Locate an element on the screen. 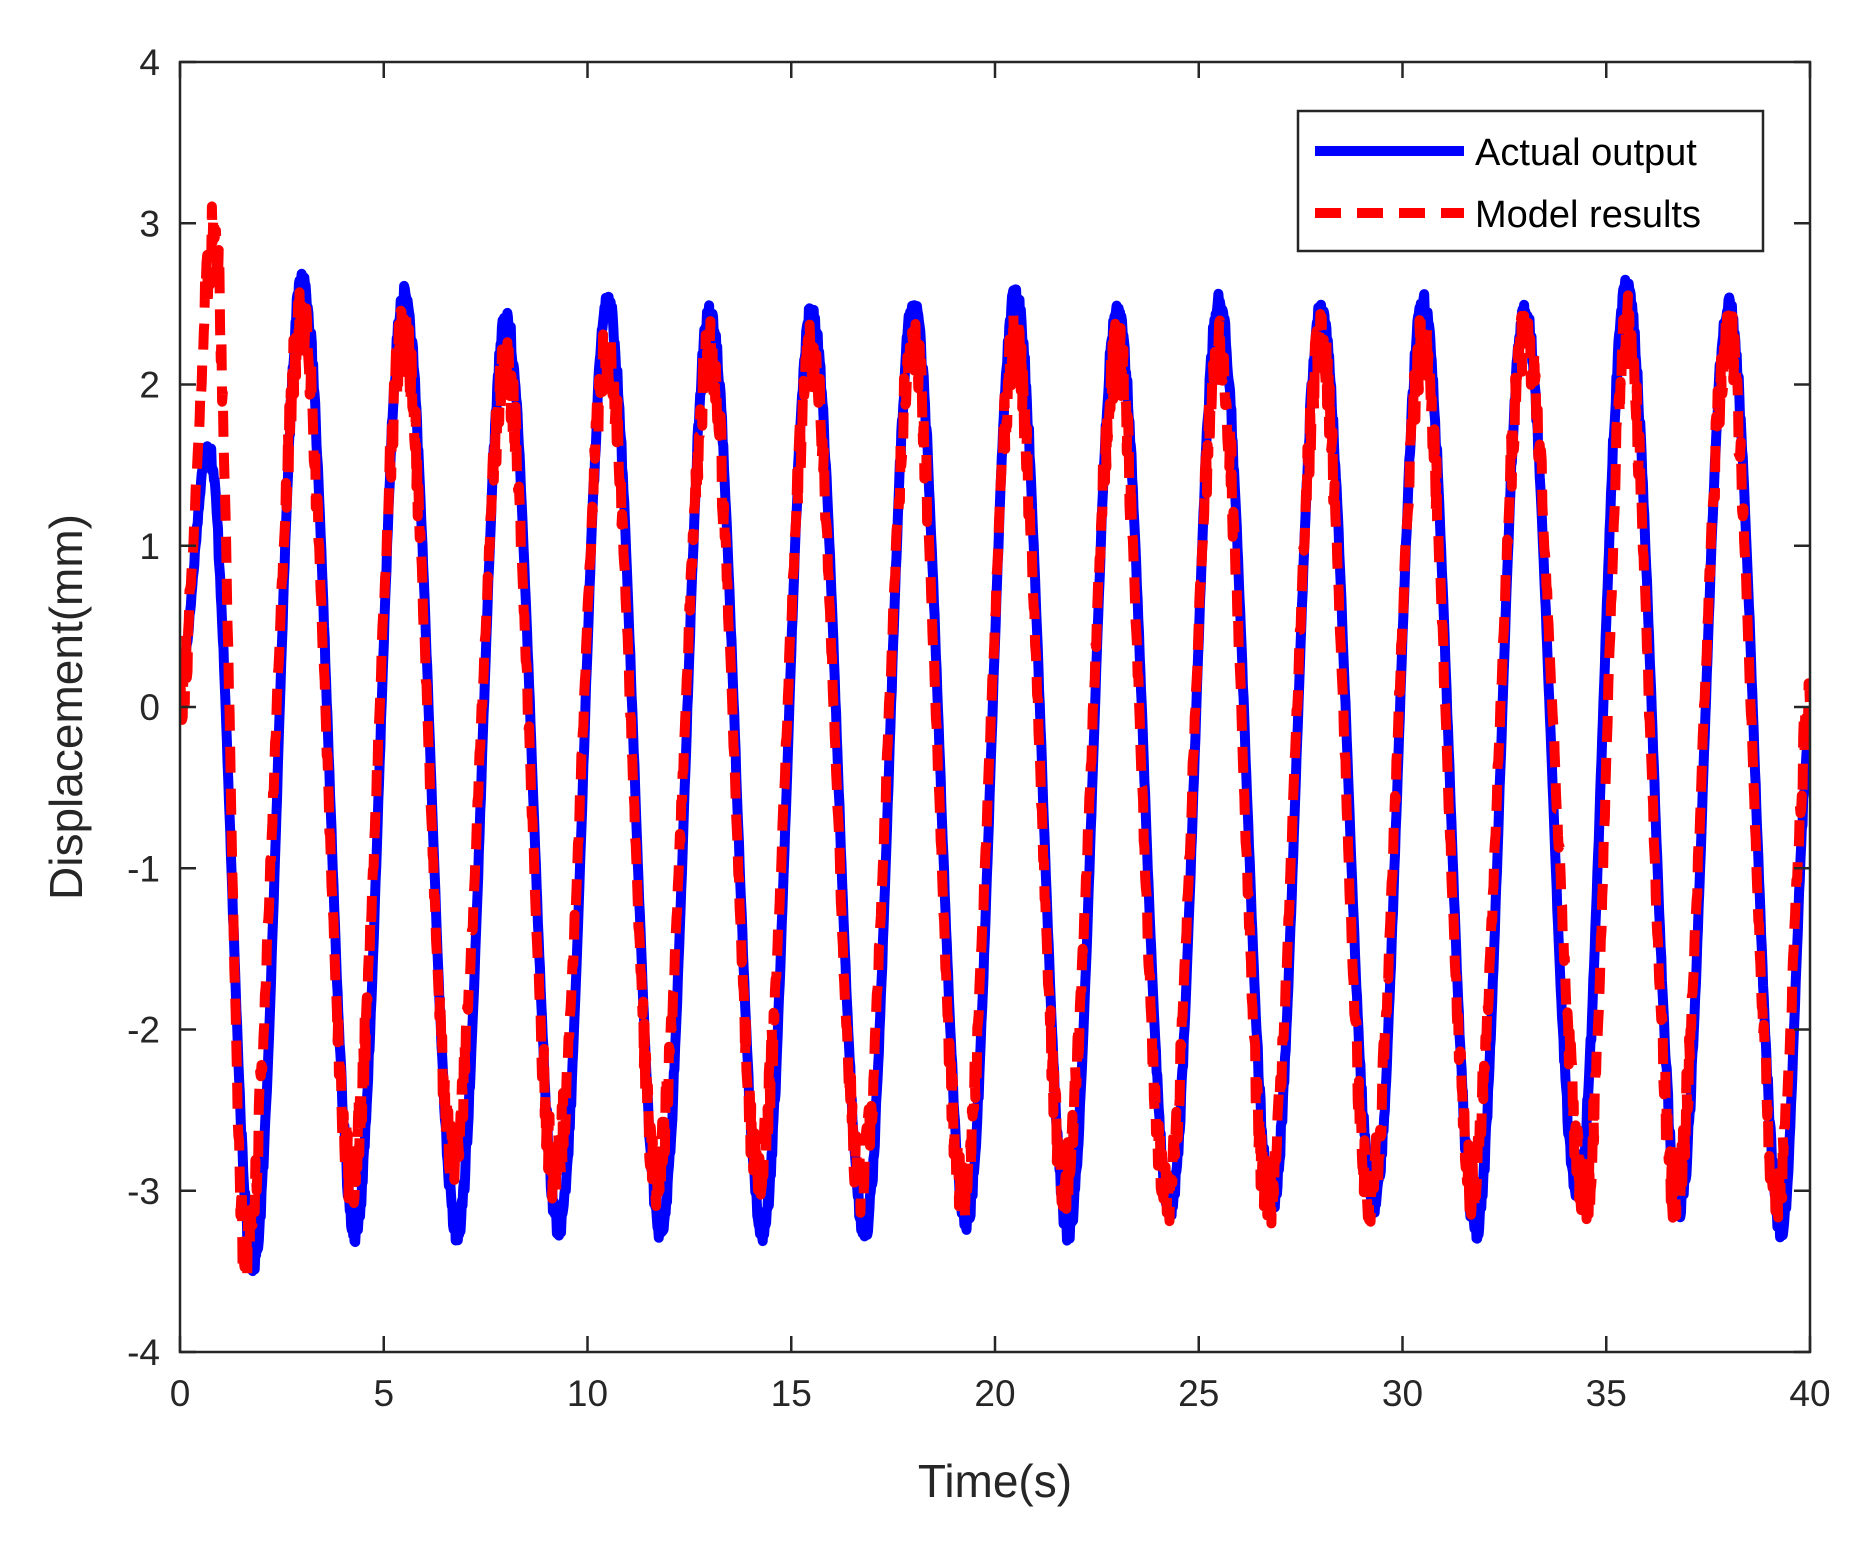 The width and height of the screenshot is (1869, 1541). x-tick-label: 25 is located at coordinates (1198, 1393).